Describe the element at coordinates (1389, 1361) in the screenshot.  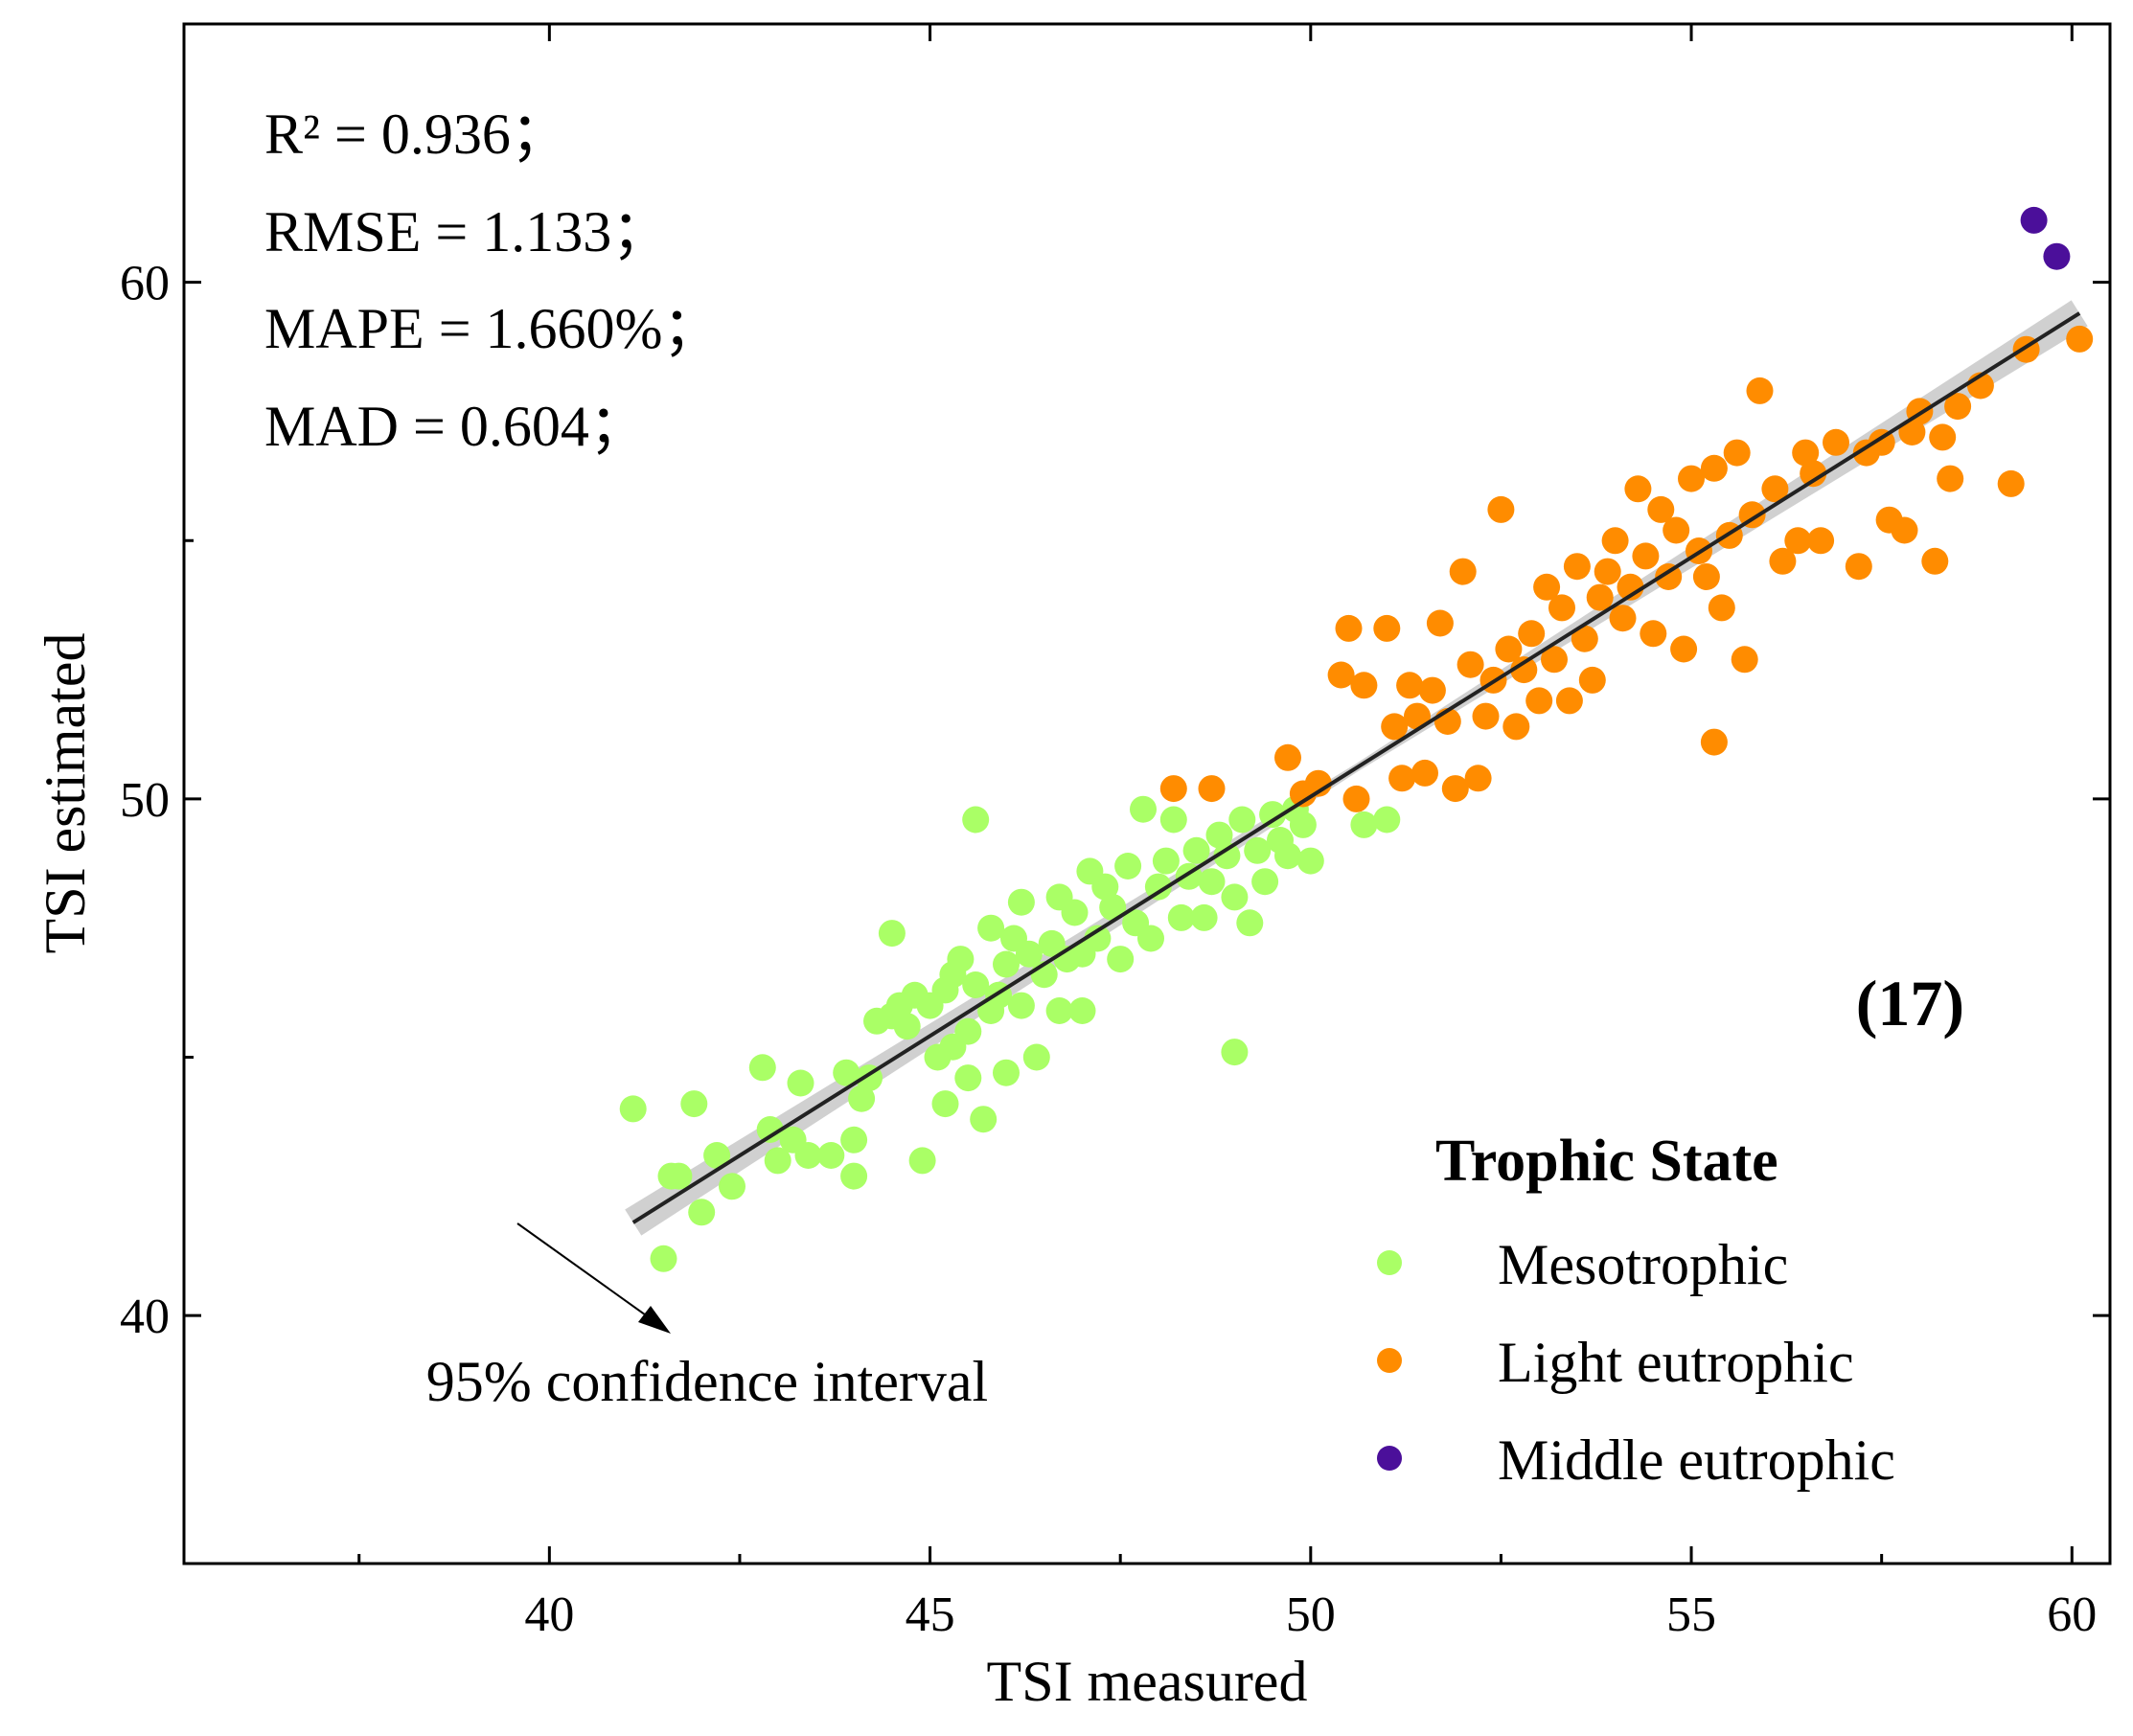
I see `legend-marker-light-eutrophic` at that location.